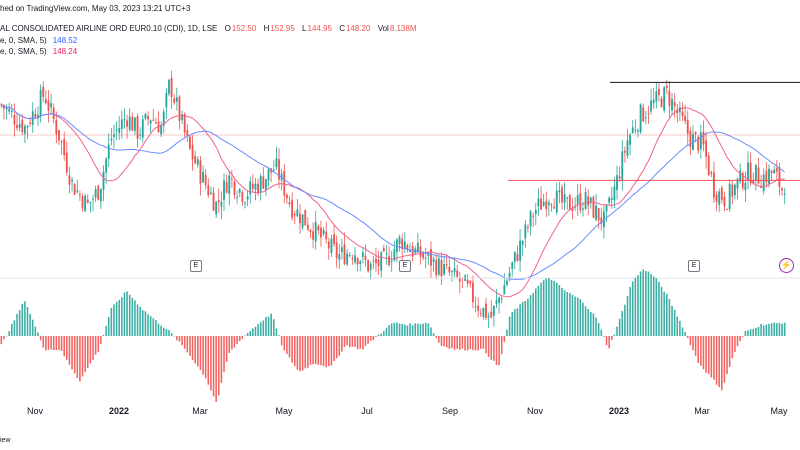  I want to click on x-tick: Mar, so click(200, 411).